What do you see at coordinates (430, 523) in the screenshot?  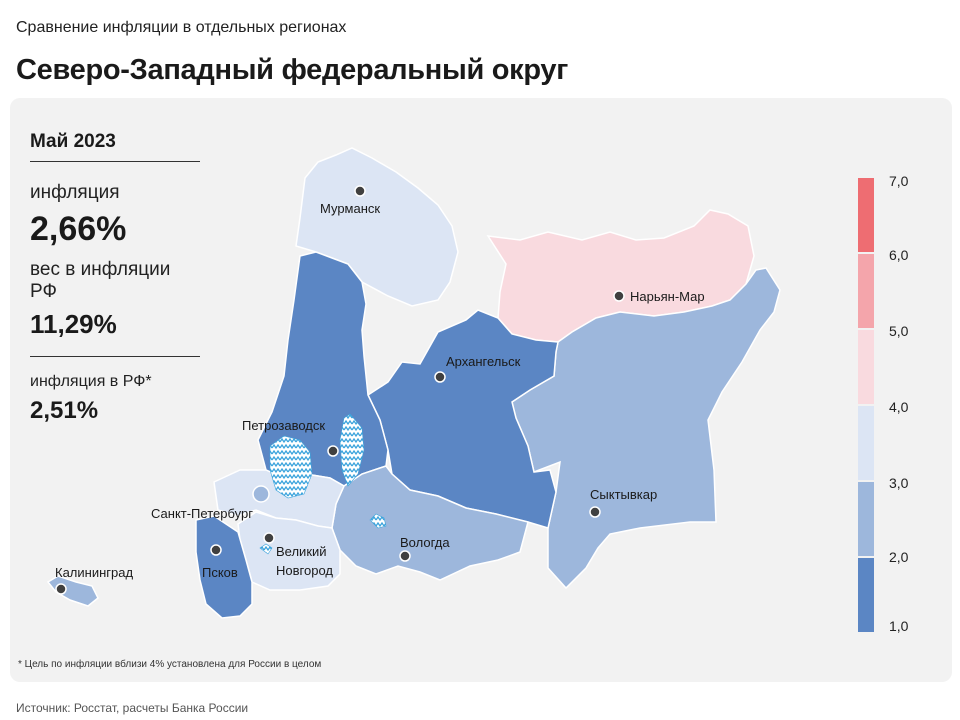 I see `region-vologda` at bounding box center [430, 523].